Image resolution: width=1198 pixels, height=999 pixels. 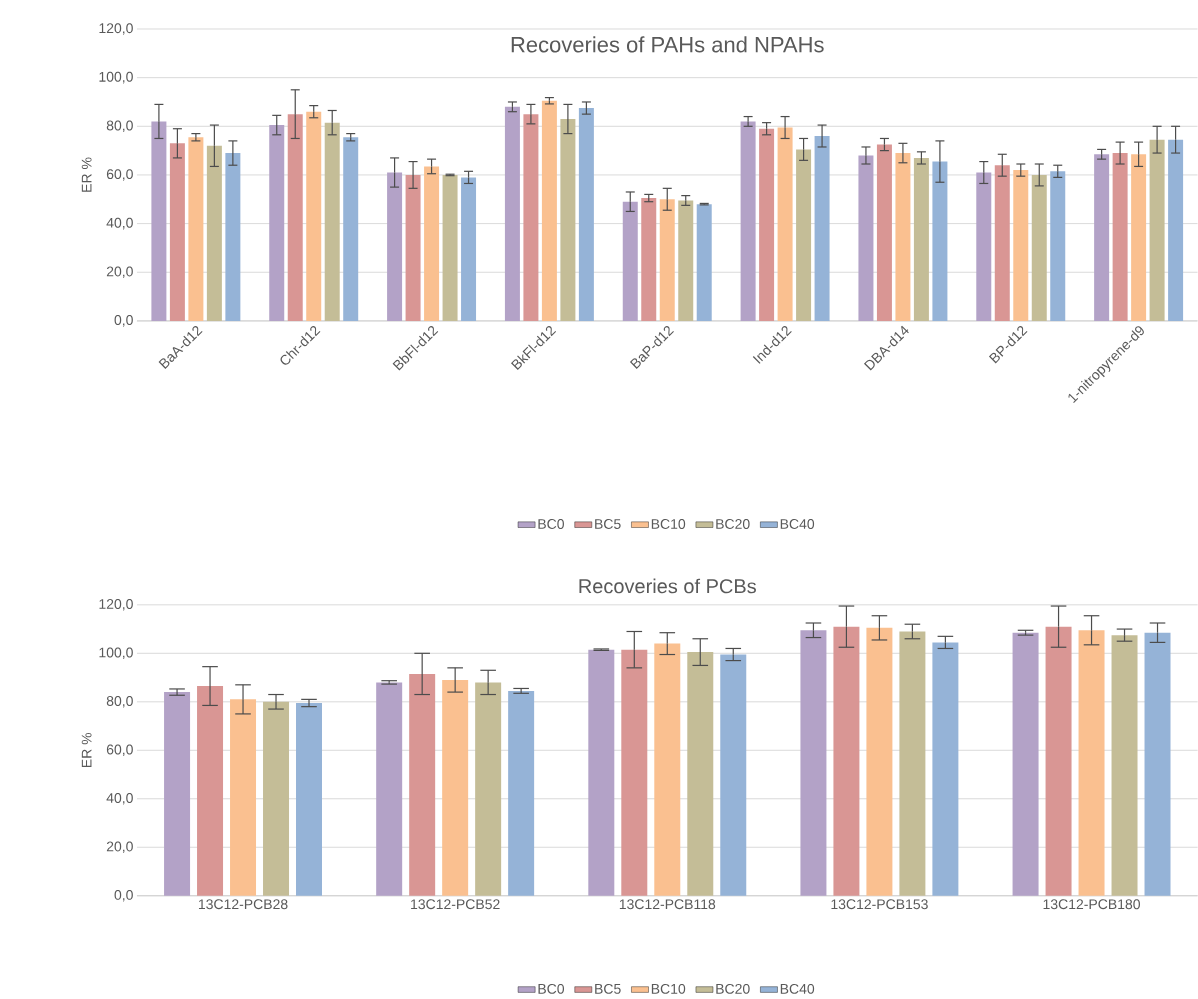 I want to click on x-tick-label: 13C12-PCB118, so click(x=667, y=904).